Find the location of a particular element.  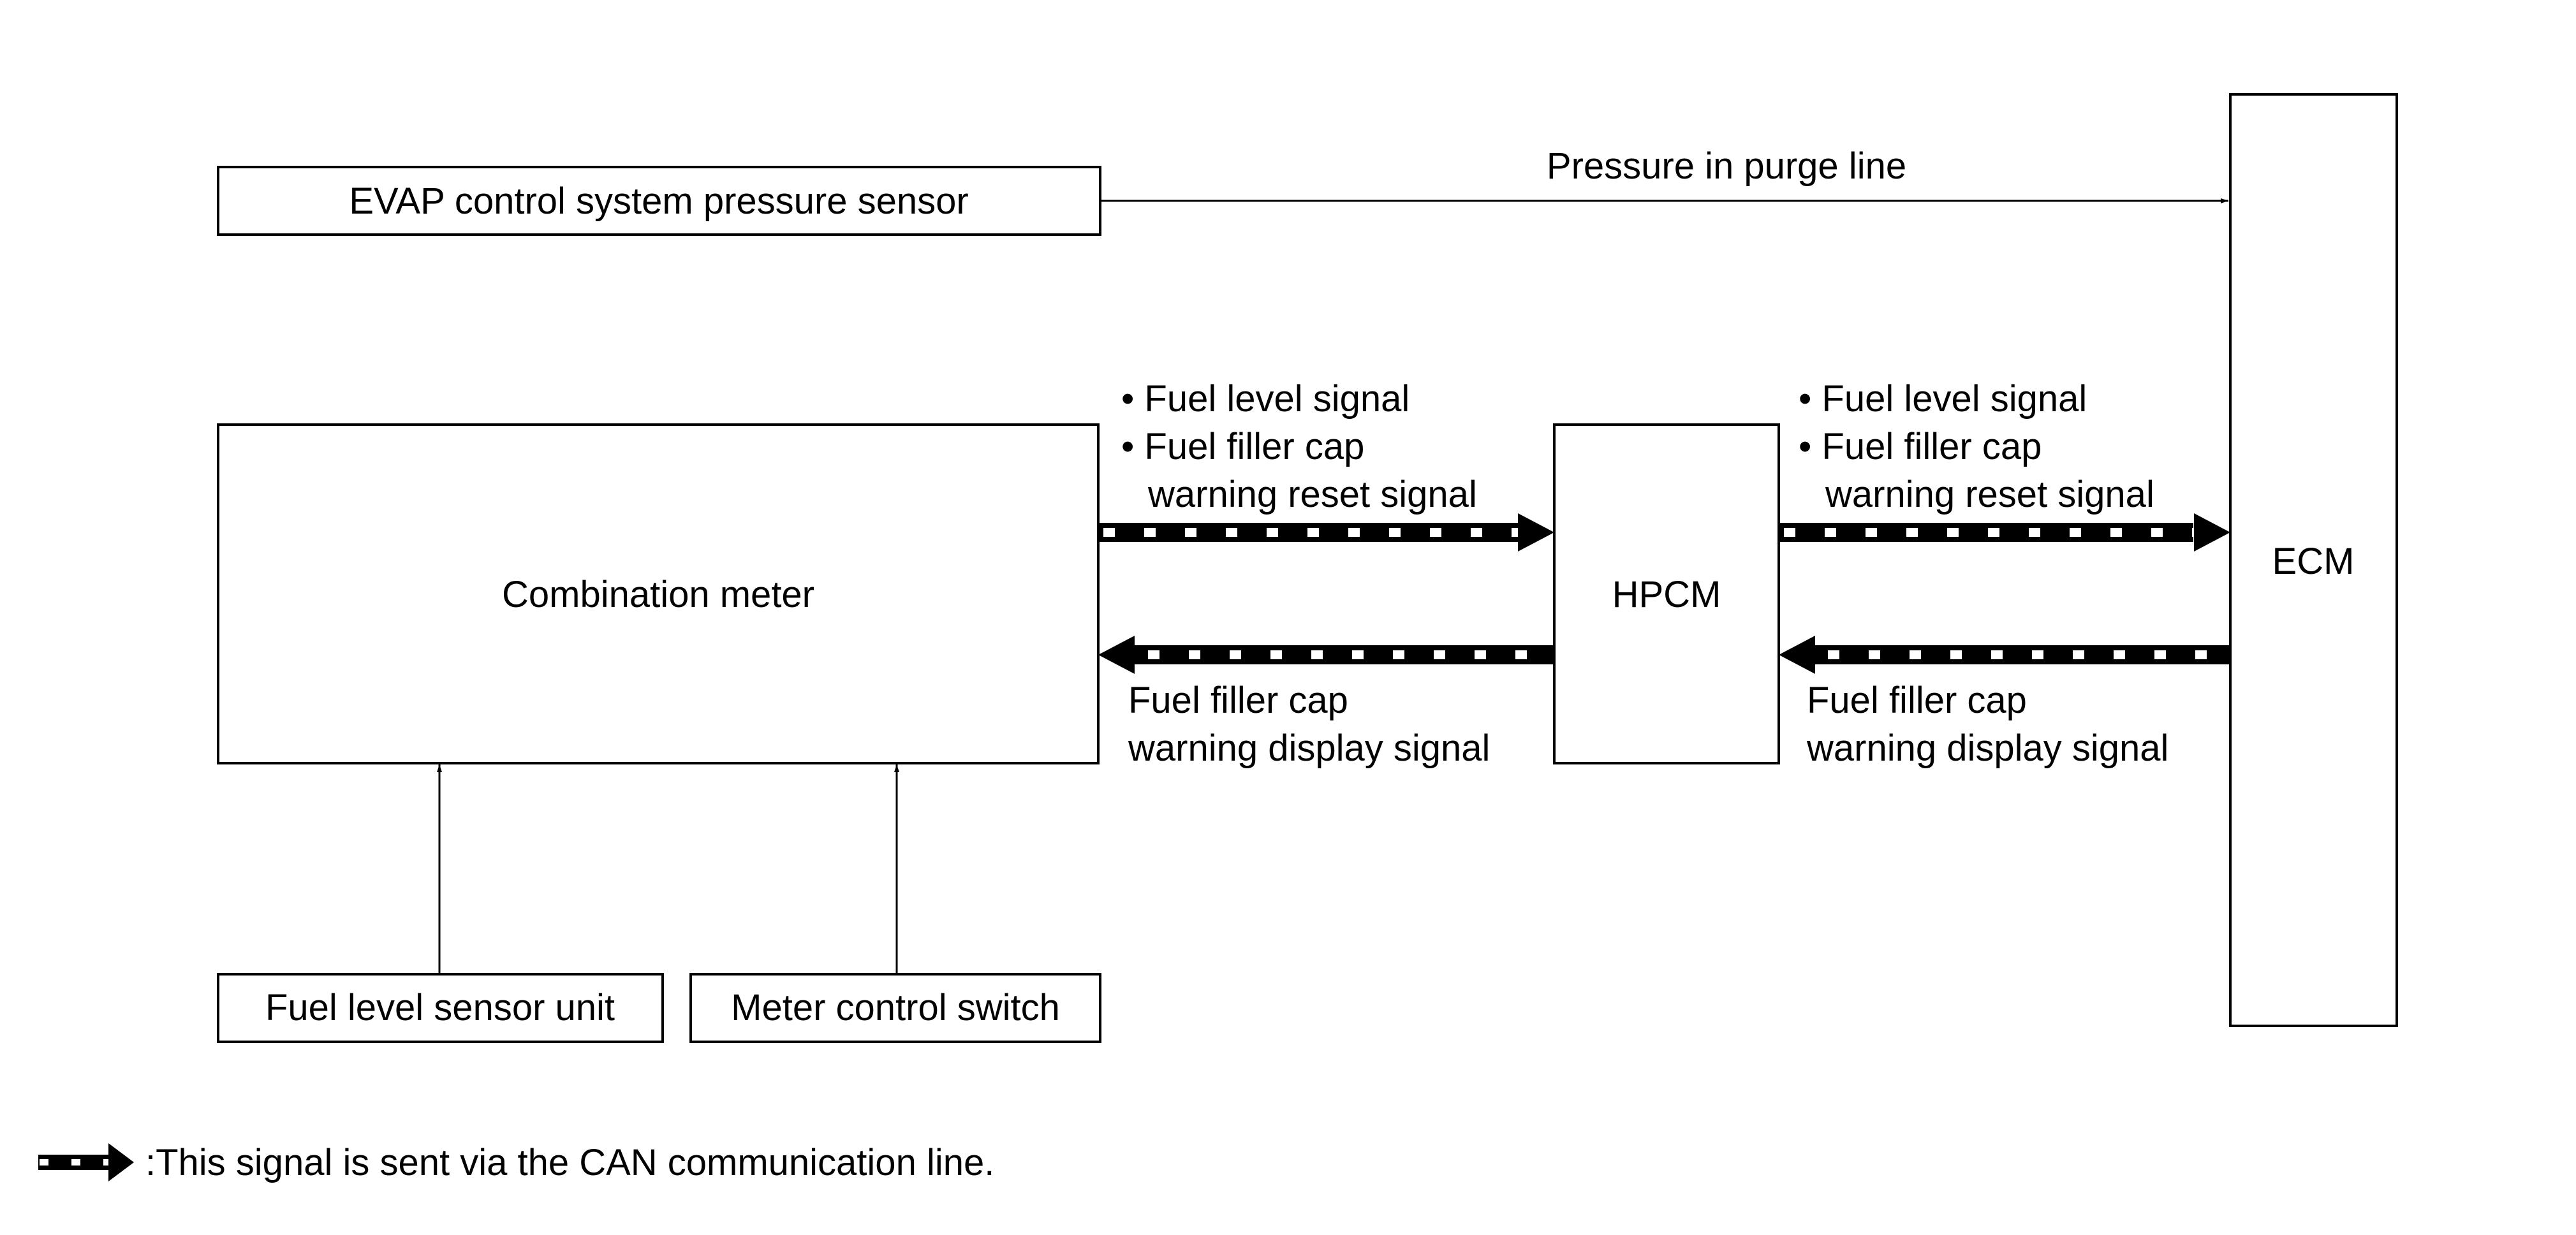

ecm-box: ECM is located at coordinates (2313, 560).